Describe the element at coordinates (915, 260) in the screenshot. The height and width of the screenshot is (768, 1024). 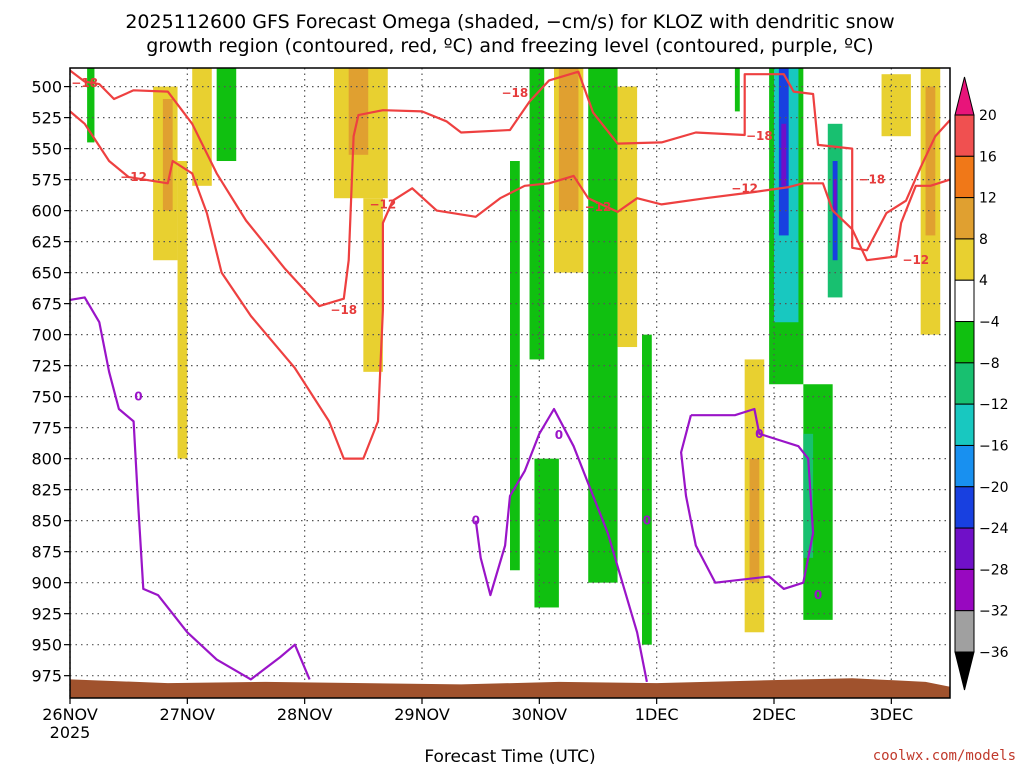
I see `contour-label-1-4: −12` at that location.